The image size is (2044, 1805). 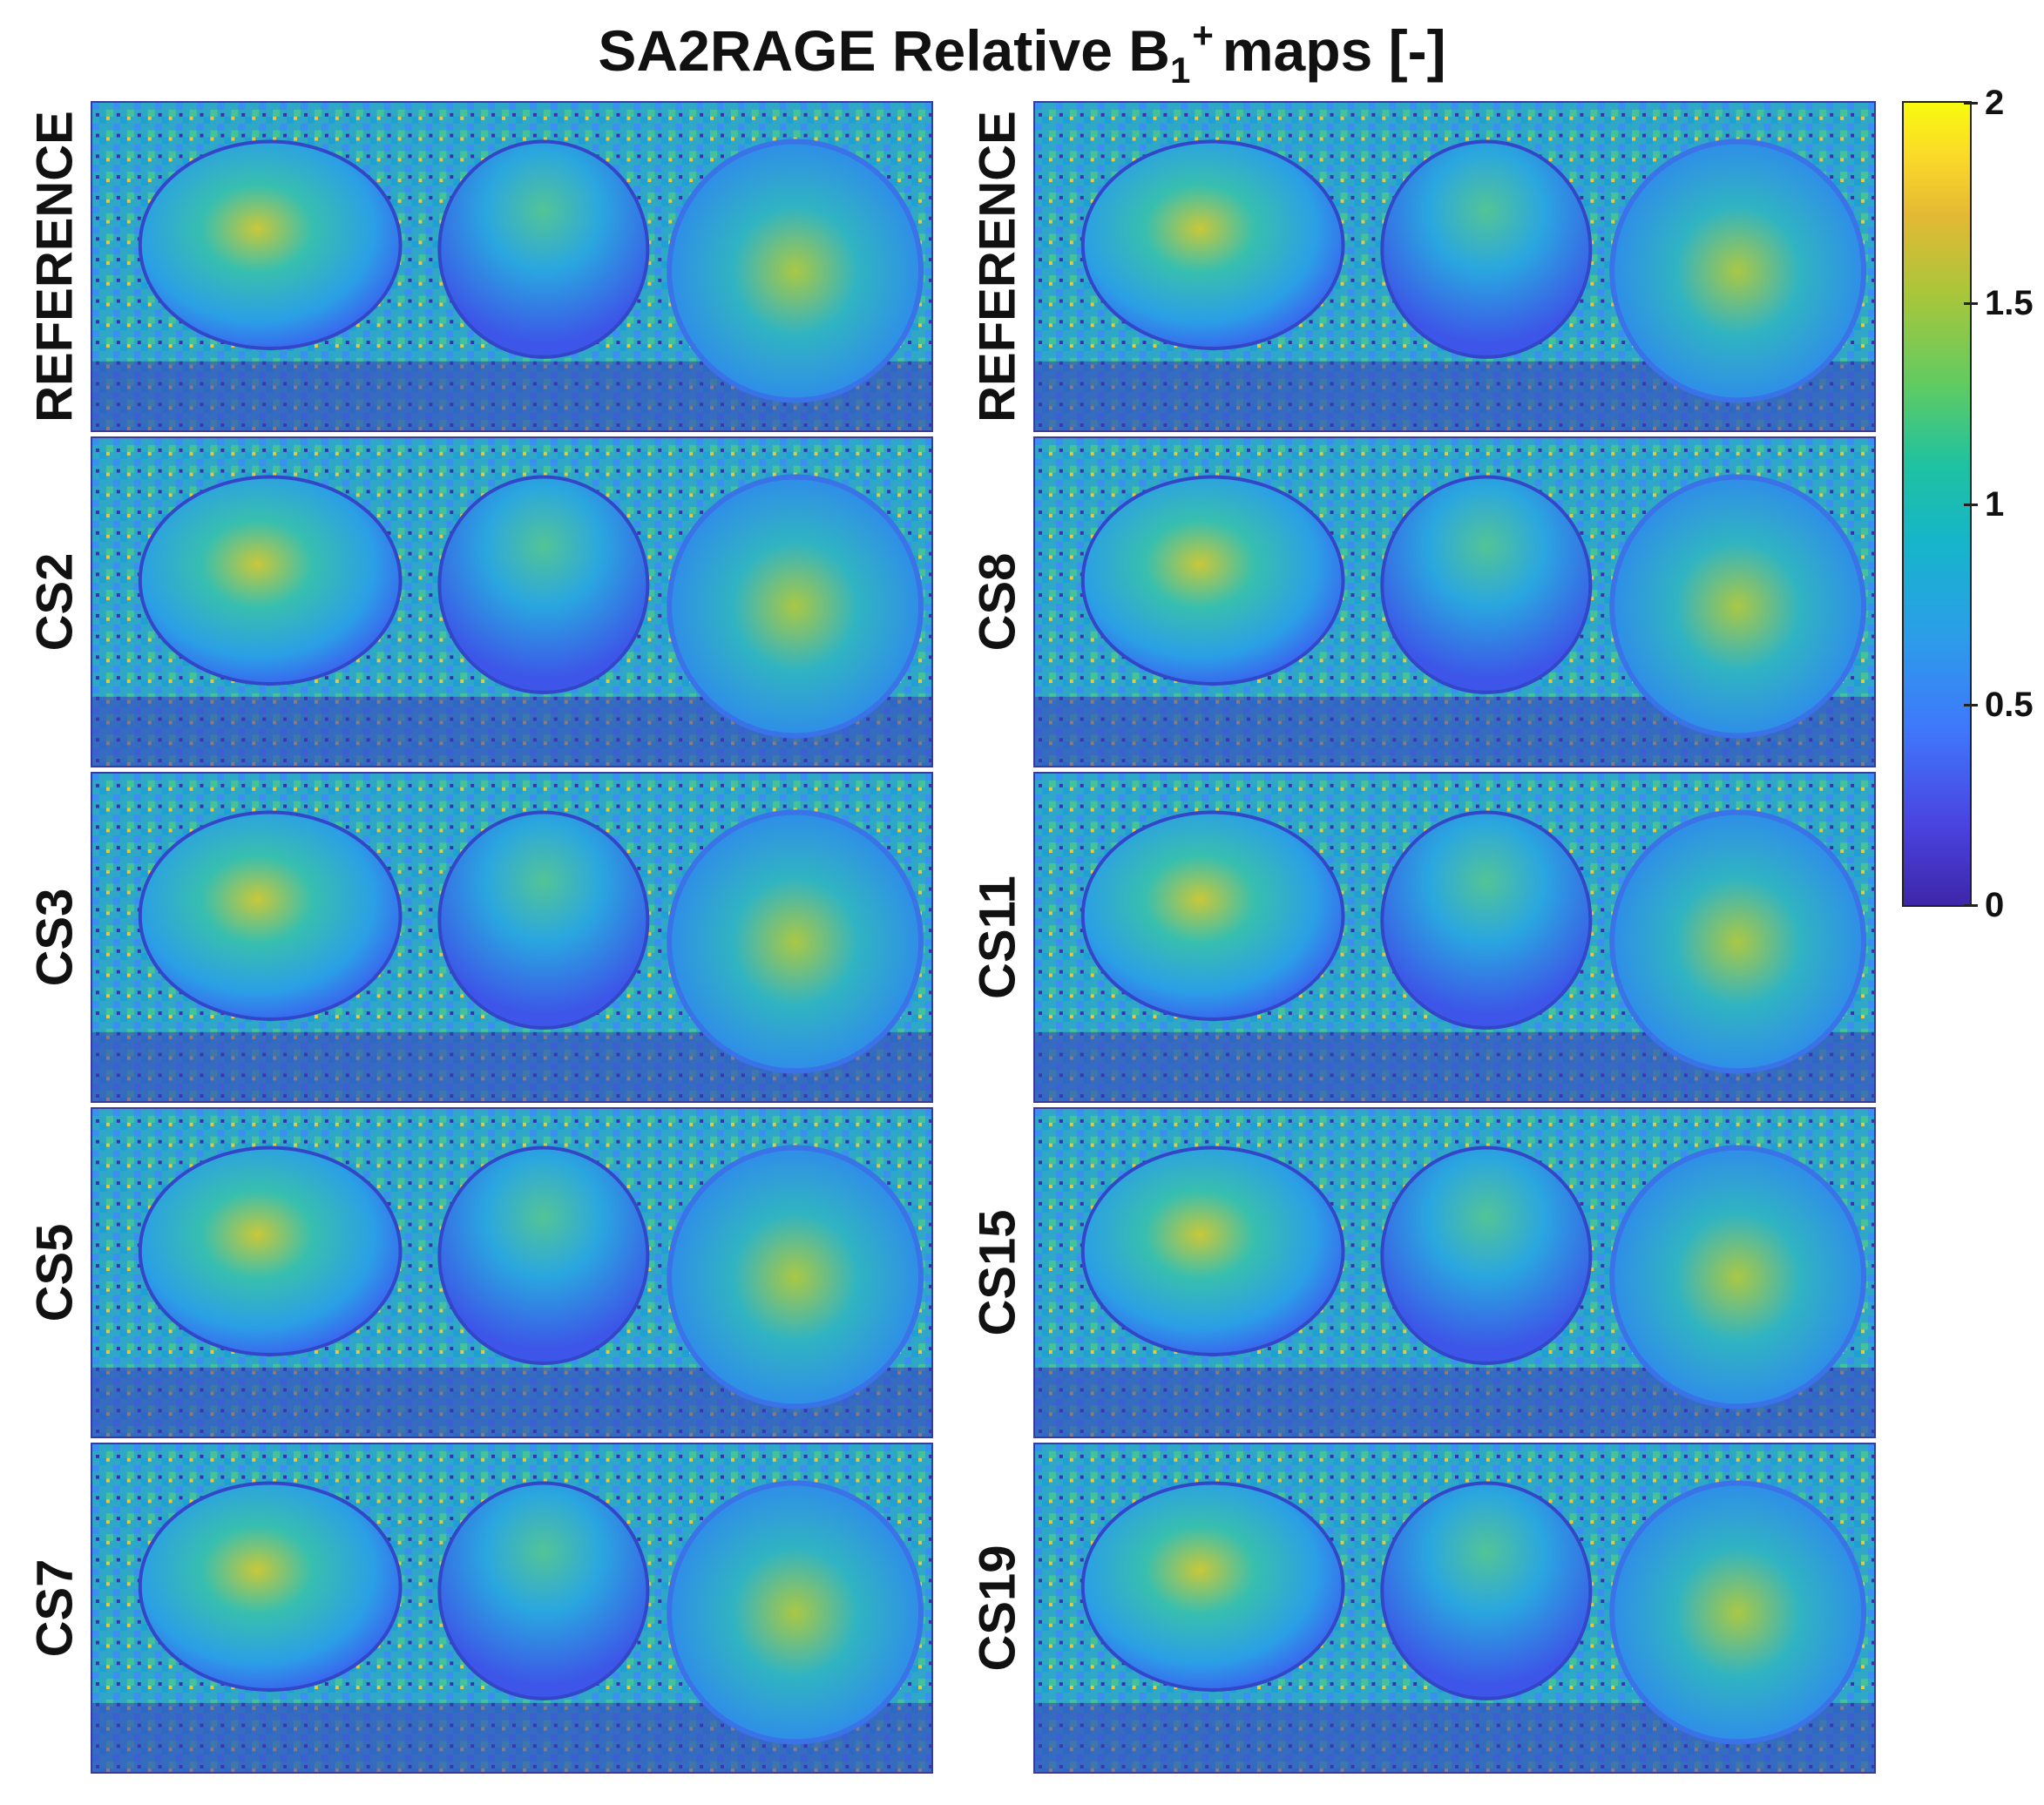 What do you see at coordinates (2010, 704) in the screenshot?
I see `colorbar-tick-label: 0.5` at bounding box center [2010, 704].